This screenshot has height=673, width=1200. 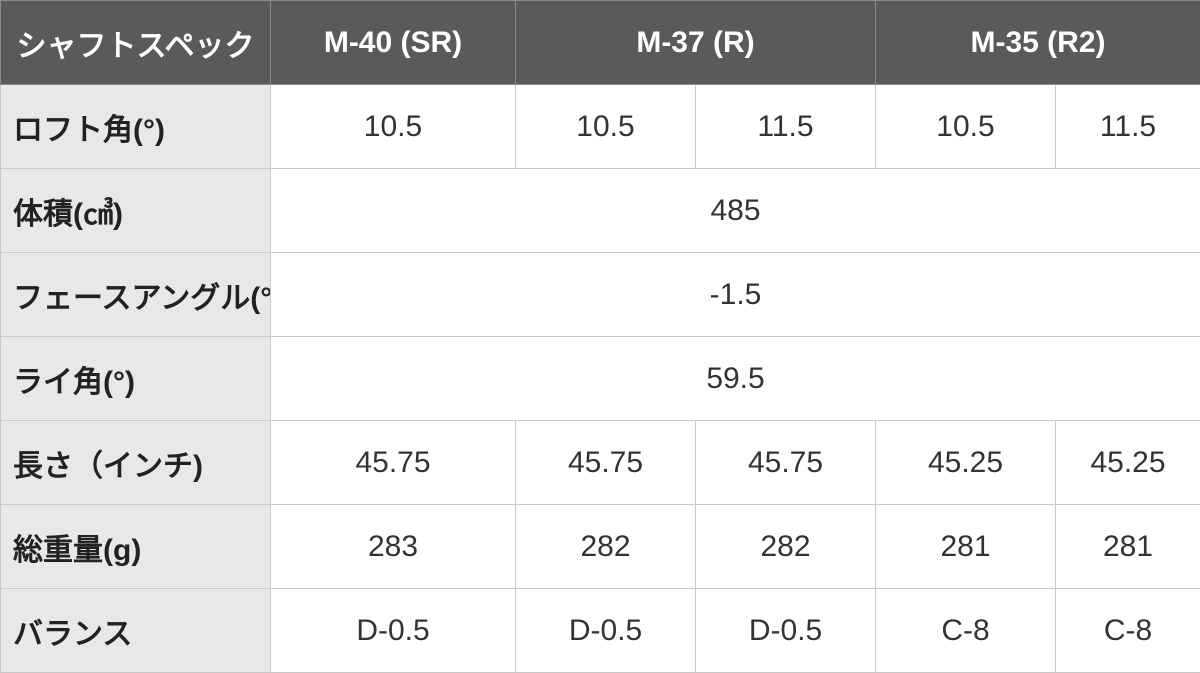 I want to click on row-label: 体積(㎤), so click(x=136, y=211).